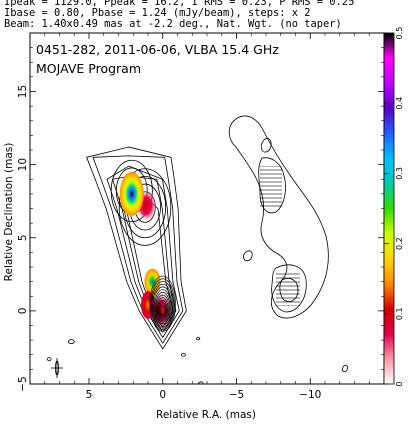 Image resolution: width=409 pixels, height=424 pixels. Describe the element at coordinates (271, 187) in the screenshot. I see `evpa-hatch-upper` at that location.